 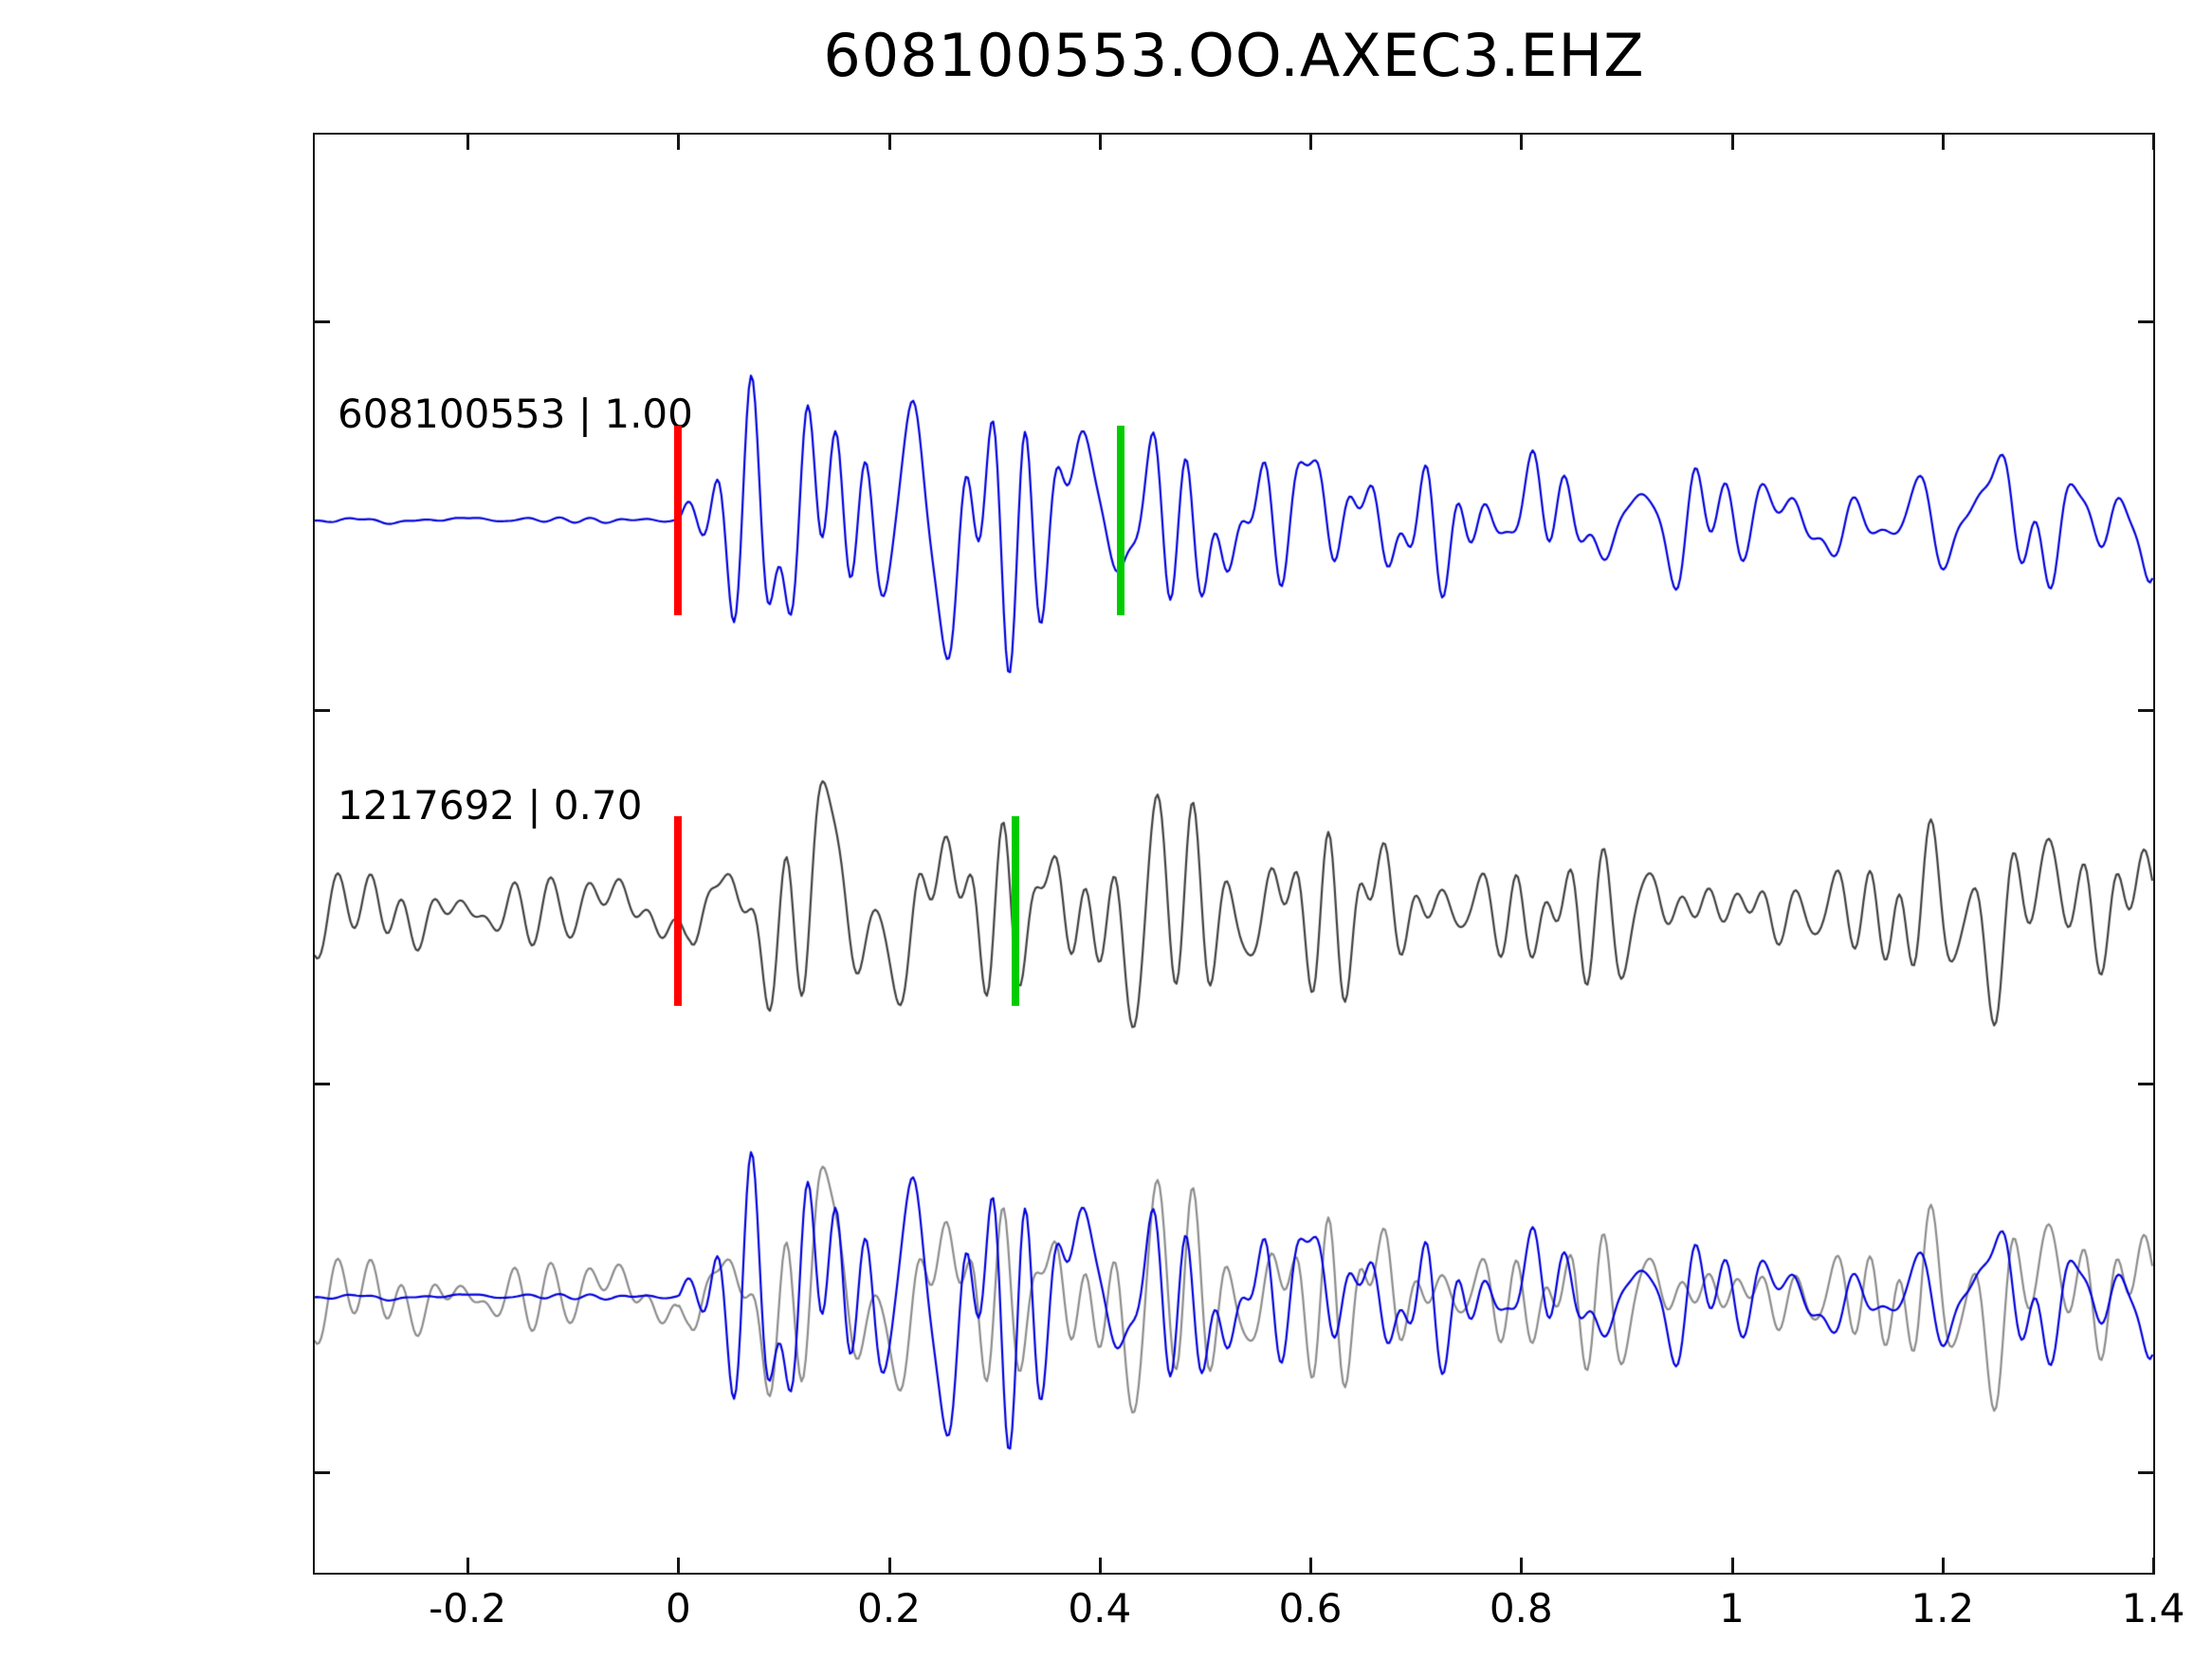 I want to click on x-tick-label: 0.2, so click(x=889, y=1608).